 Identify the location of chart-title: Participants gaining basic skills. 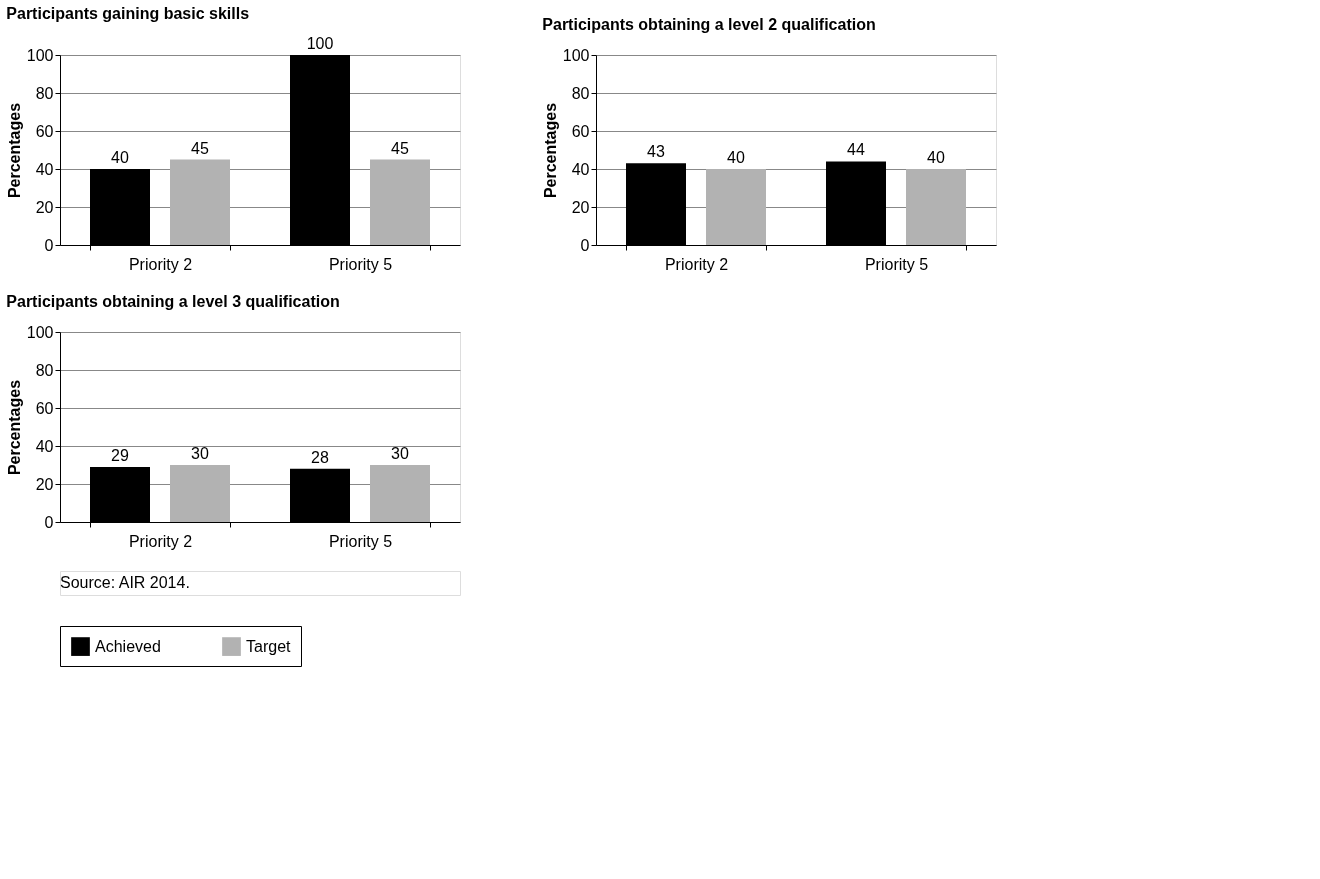
(128, 13).